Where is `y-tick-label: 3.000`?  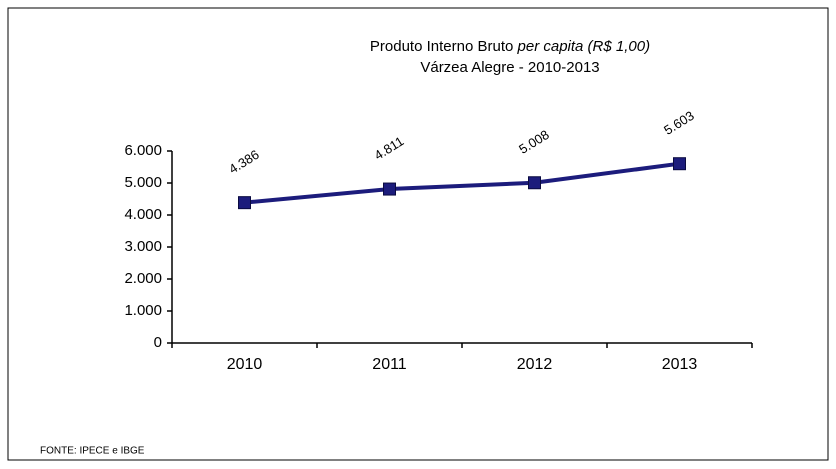 y-tick-label: 3.000 is located at coordinates (143, 246).